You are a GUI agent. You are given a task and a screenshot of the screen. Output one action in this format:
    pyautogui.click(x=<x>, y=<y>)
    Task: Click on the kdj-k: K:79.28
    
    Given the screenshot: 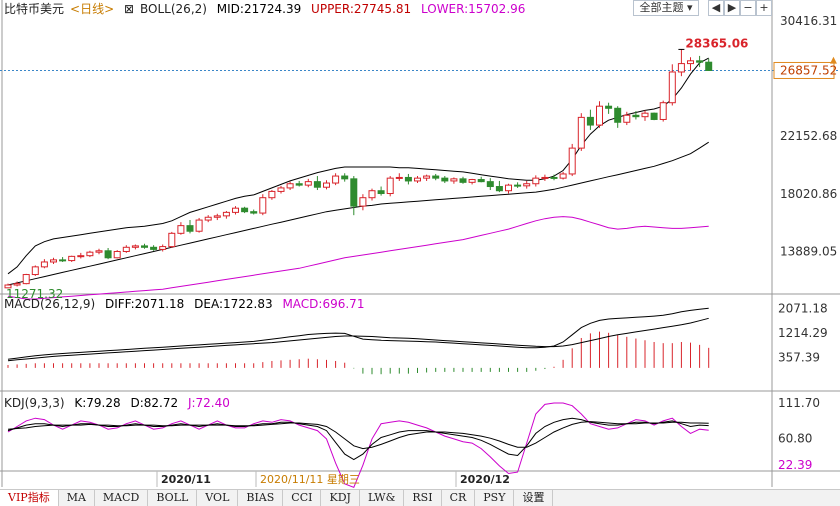 What is the action you would take?
    pyautogui.click(x=97, y=403)
    